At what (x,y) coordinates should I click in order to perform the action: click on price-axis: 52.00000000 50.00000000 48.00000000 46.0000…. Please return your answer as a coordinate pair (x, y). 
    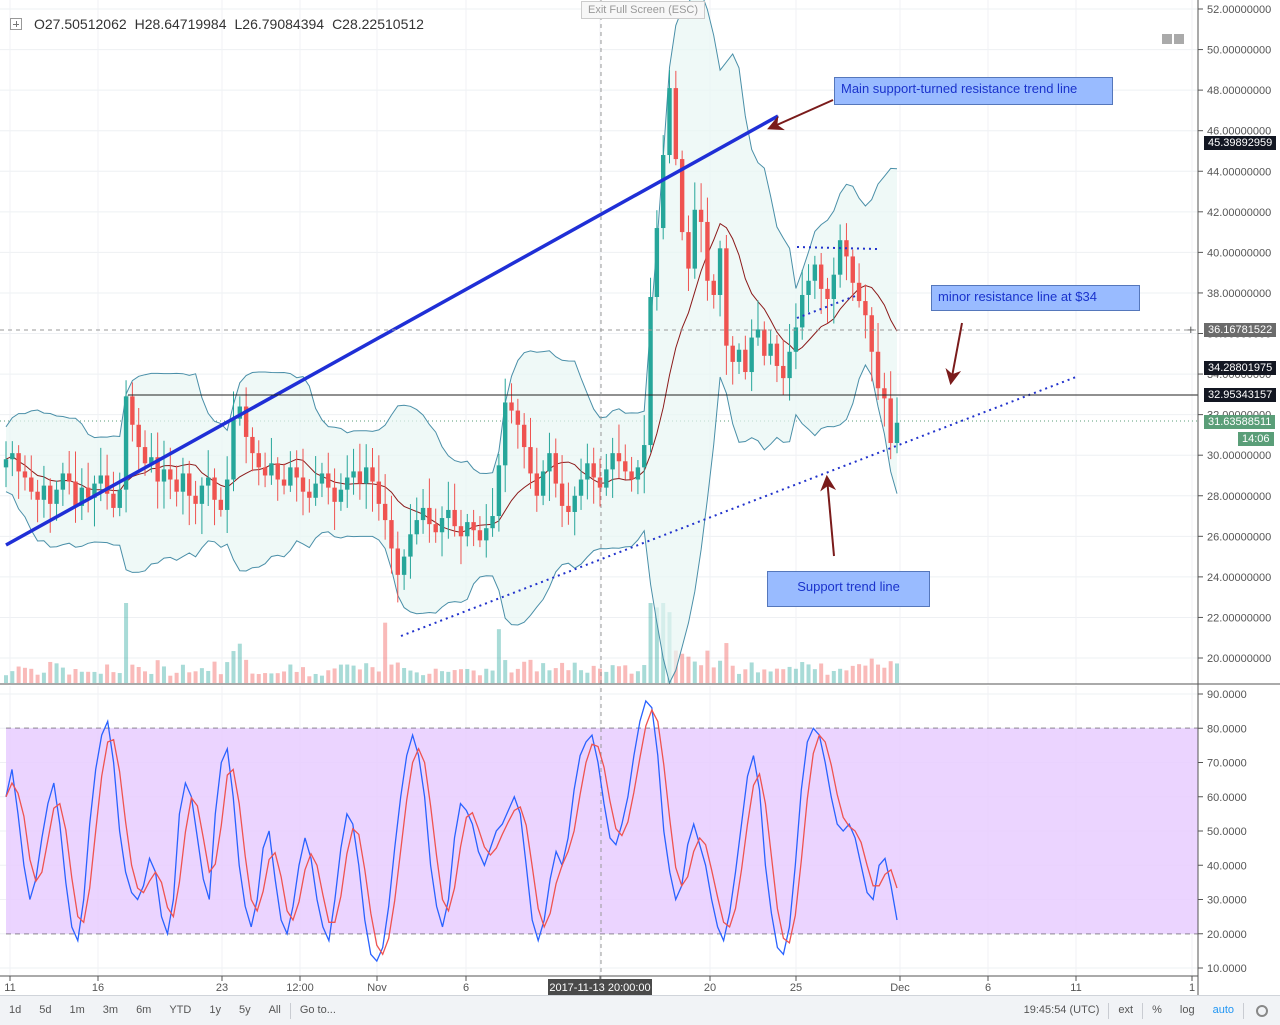
    Looking at the image, I should click on (1233, 497).